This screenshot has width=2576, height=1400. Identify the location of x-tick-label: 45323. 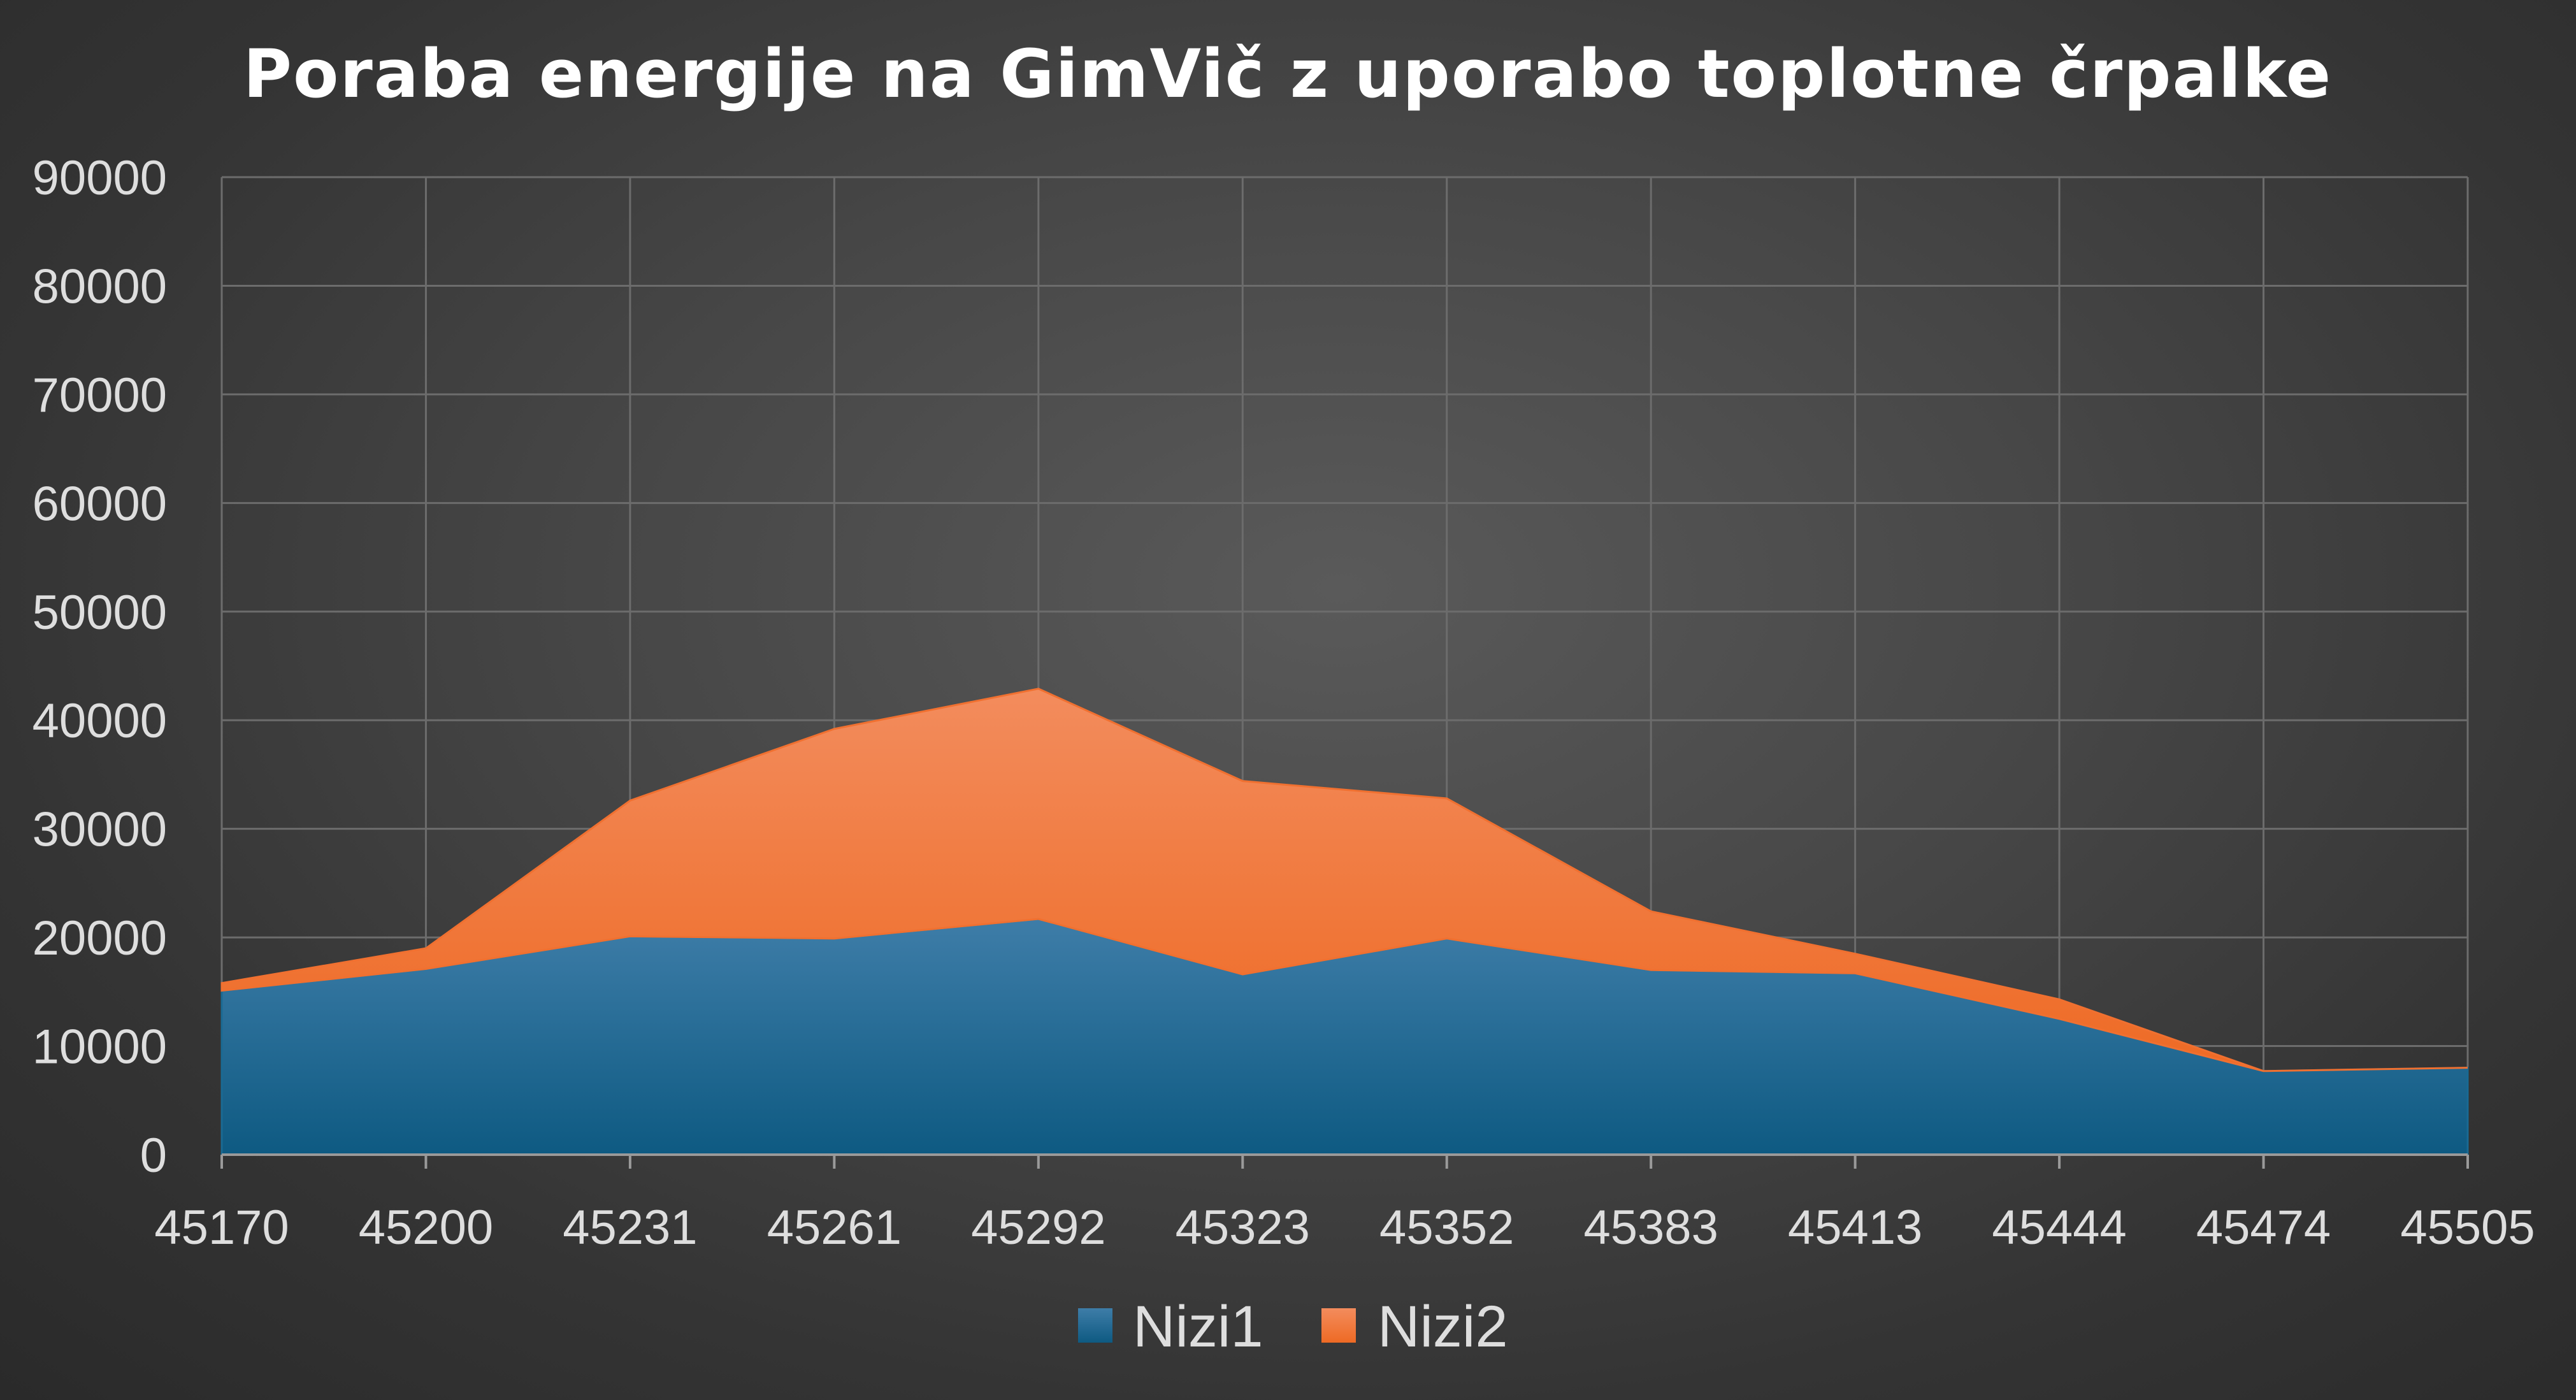
(1243, 1228).